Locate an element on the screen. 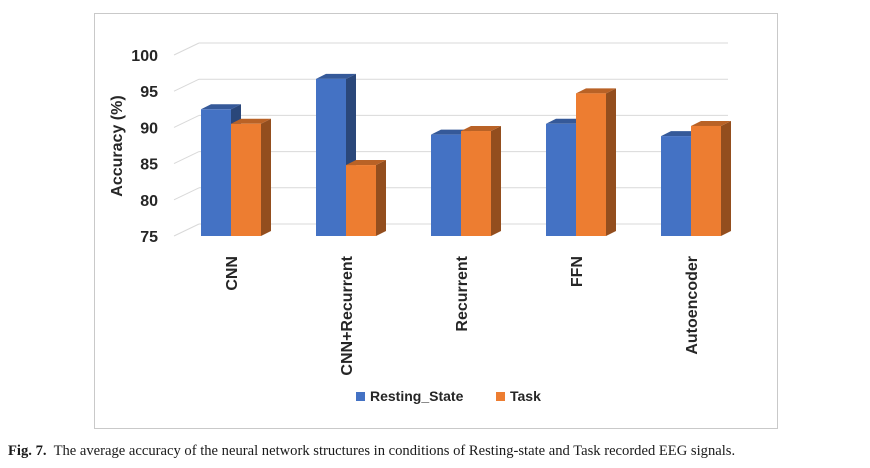 Image resolution: width=870 pixels, height=468 pixels. y-tick-label: 85 is located at coordinates (149, 165).